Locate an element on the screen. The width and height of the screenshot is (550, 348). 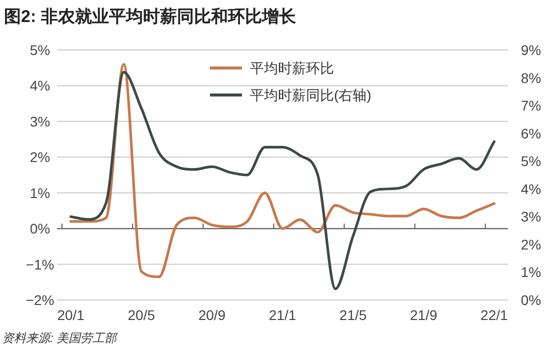
y-tick-label: 2% is located at coordinates (40, 157).